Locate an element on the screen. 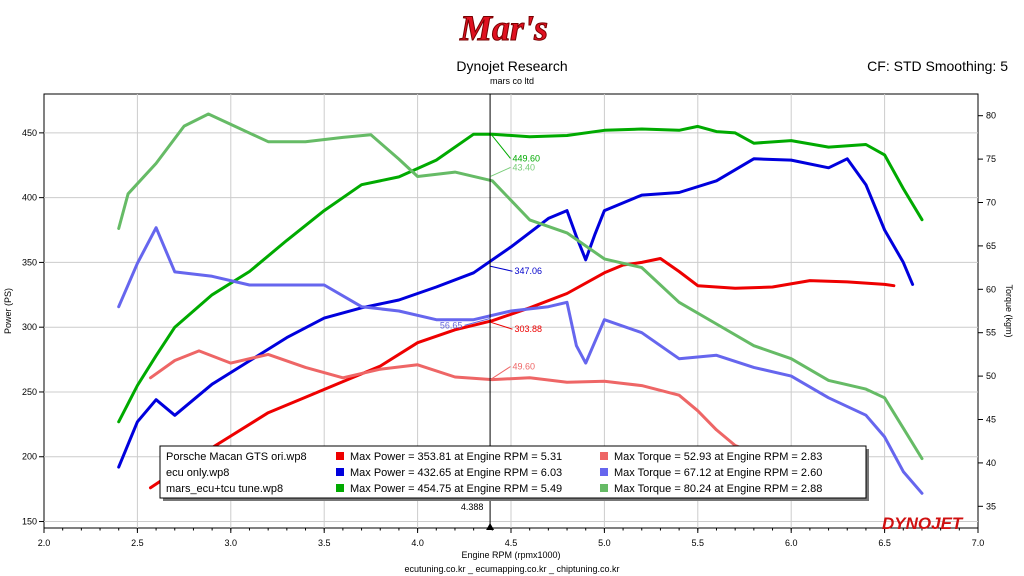 The image size is (1024, 576). legend-run-name: ecu only.wp8 is located at coordinates (197, 473).